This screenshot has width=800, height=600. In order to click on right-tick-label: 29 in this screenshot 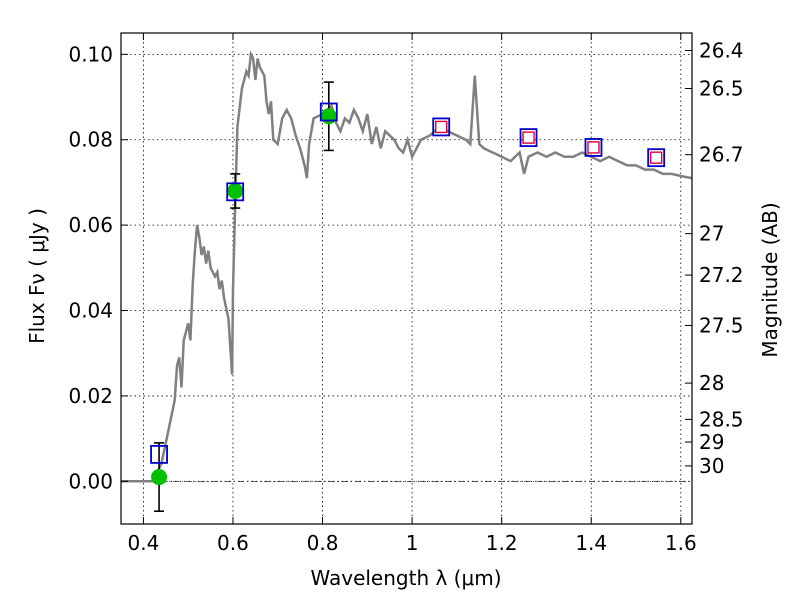, I will do `click(711, 442)`.